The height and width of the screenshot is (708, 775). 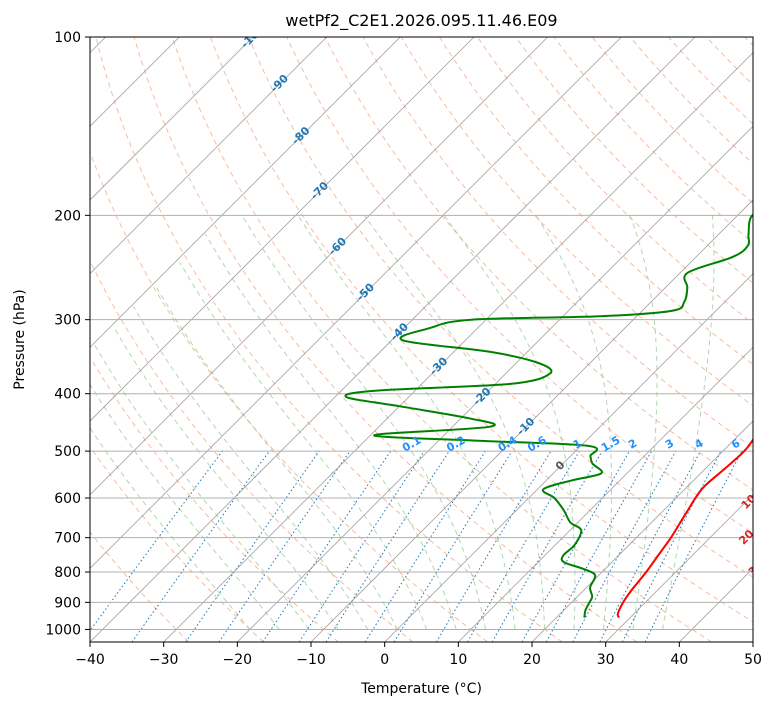 I want to click on y-tick-label: 400, so click(x=67, y=395).